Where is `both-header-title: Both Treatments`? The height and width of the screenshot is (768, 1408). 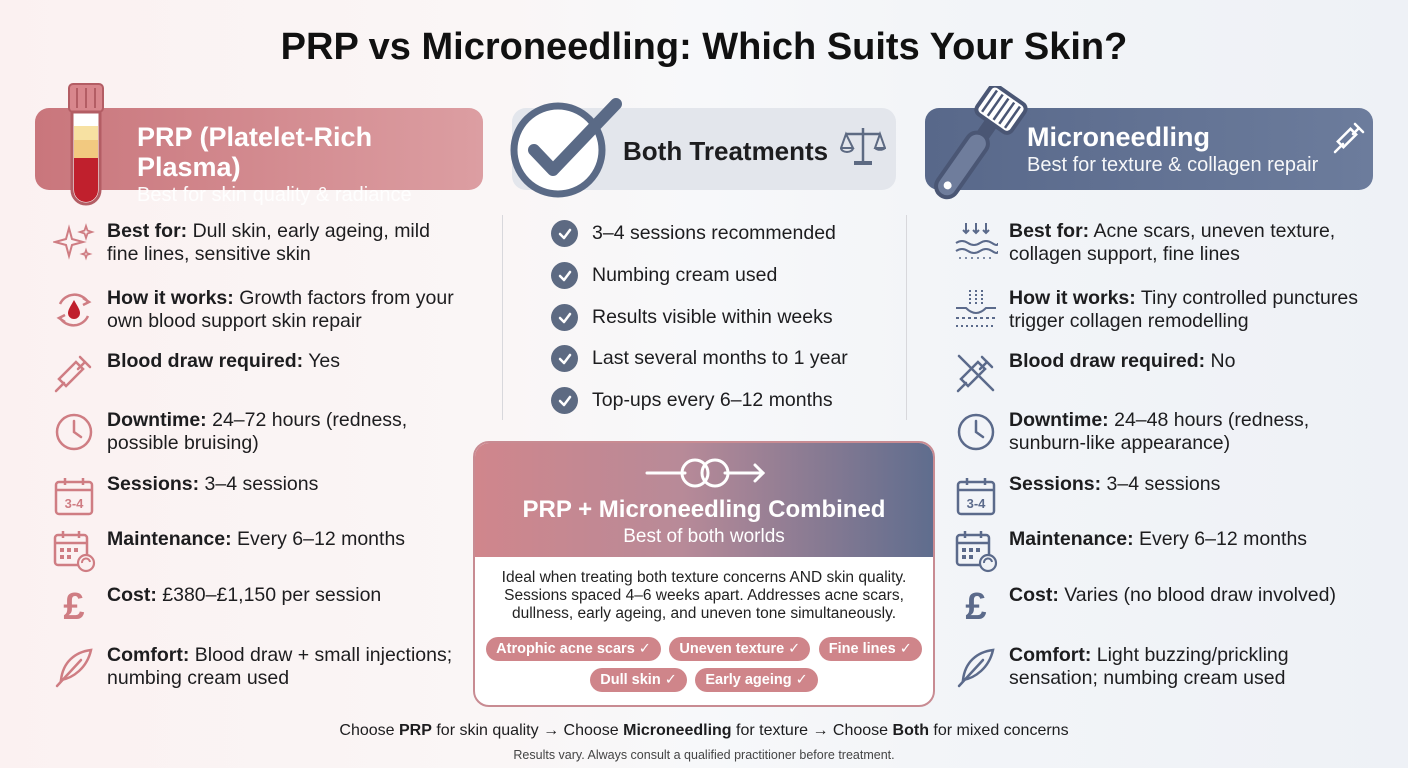 both-header-title: Both Treatments is located at coordinates (726, 151).